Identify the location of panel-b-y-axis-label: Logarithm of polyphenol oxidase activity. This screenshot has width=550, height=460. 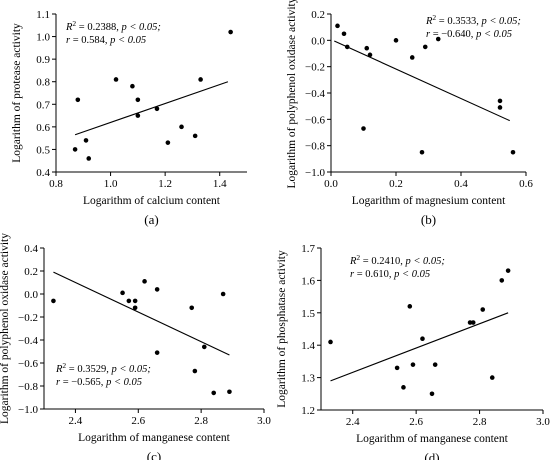
(292, 94).